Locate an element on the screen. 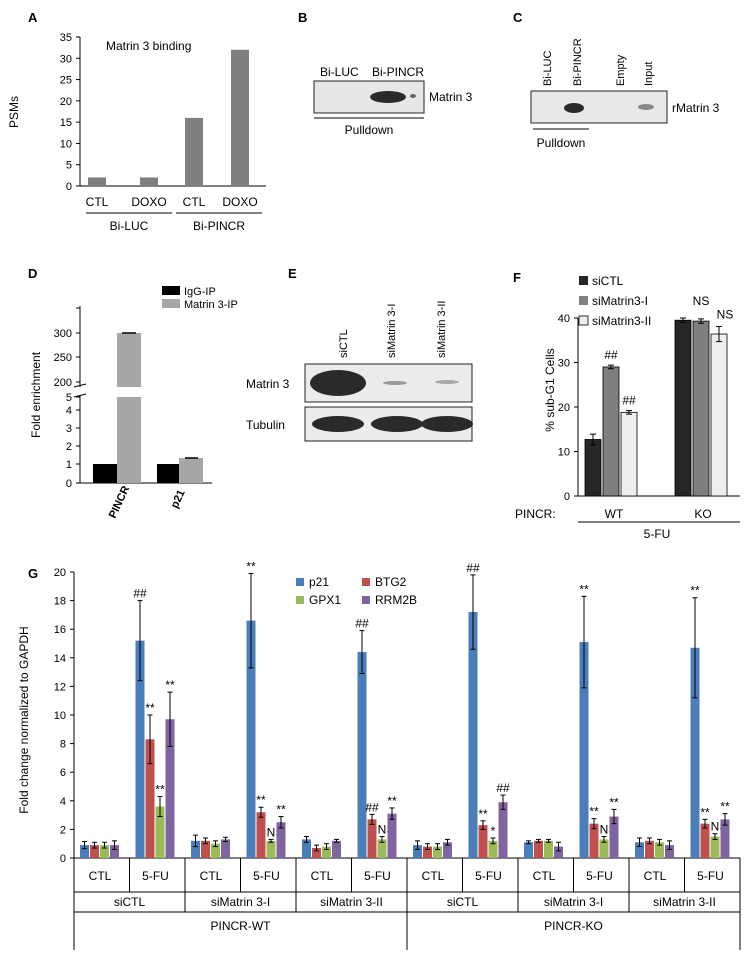 The width and height of the screenshot is (750, 955). panel-g-ytick-label: 10 is located at coordinates (60, 716).